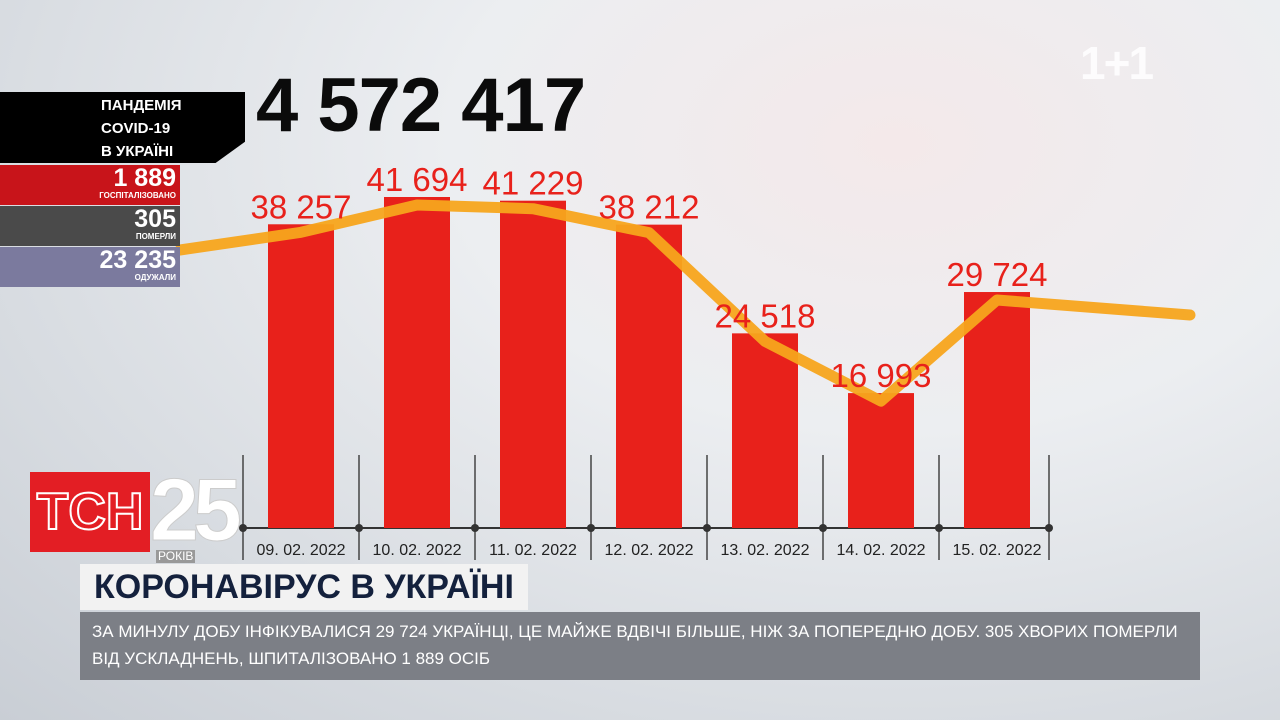 This screenshot has width=1280, height=720. What do you see at coordinates (196, 509) in the screenshot?
I see `anniversary-logo: 25` at bounding box center [196, 509].